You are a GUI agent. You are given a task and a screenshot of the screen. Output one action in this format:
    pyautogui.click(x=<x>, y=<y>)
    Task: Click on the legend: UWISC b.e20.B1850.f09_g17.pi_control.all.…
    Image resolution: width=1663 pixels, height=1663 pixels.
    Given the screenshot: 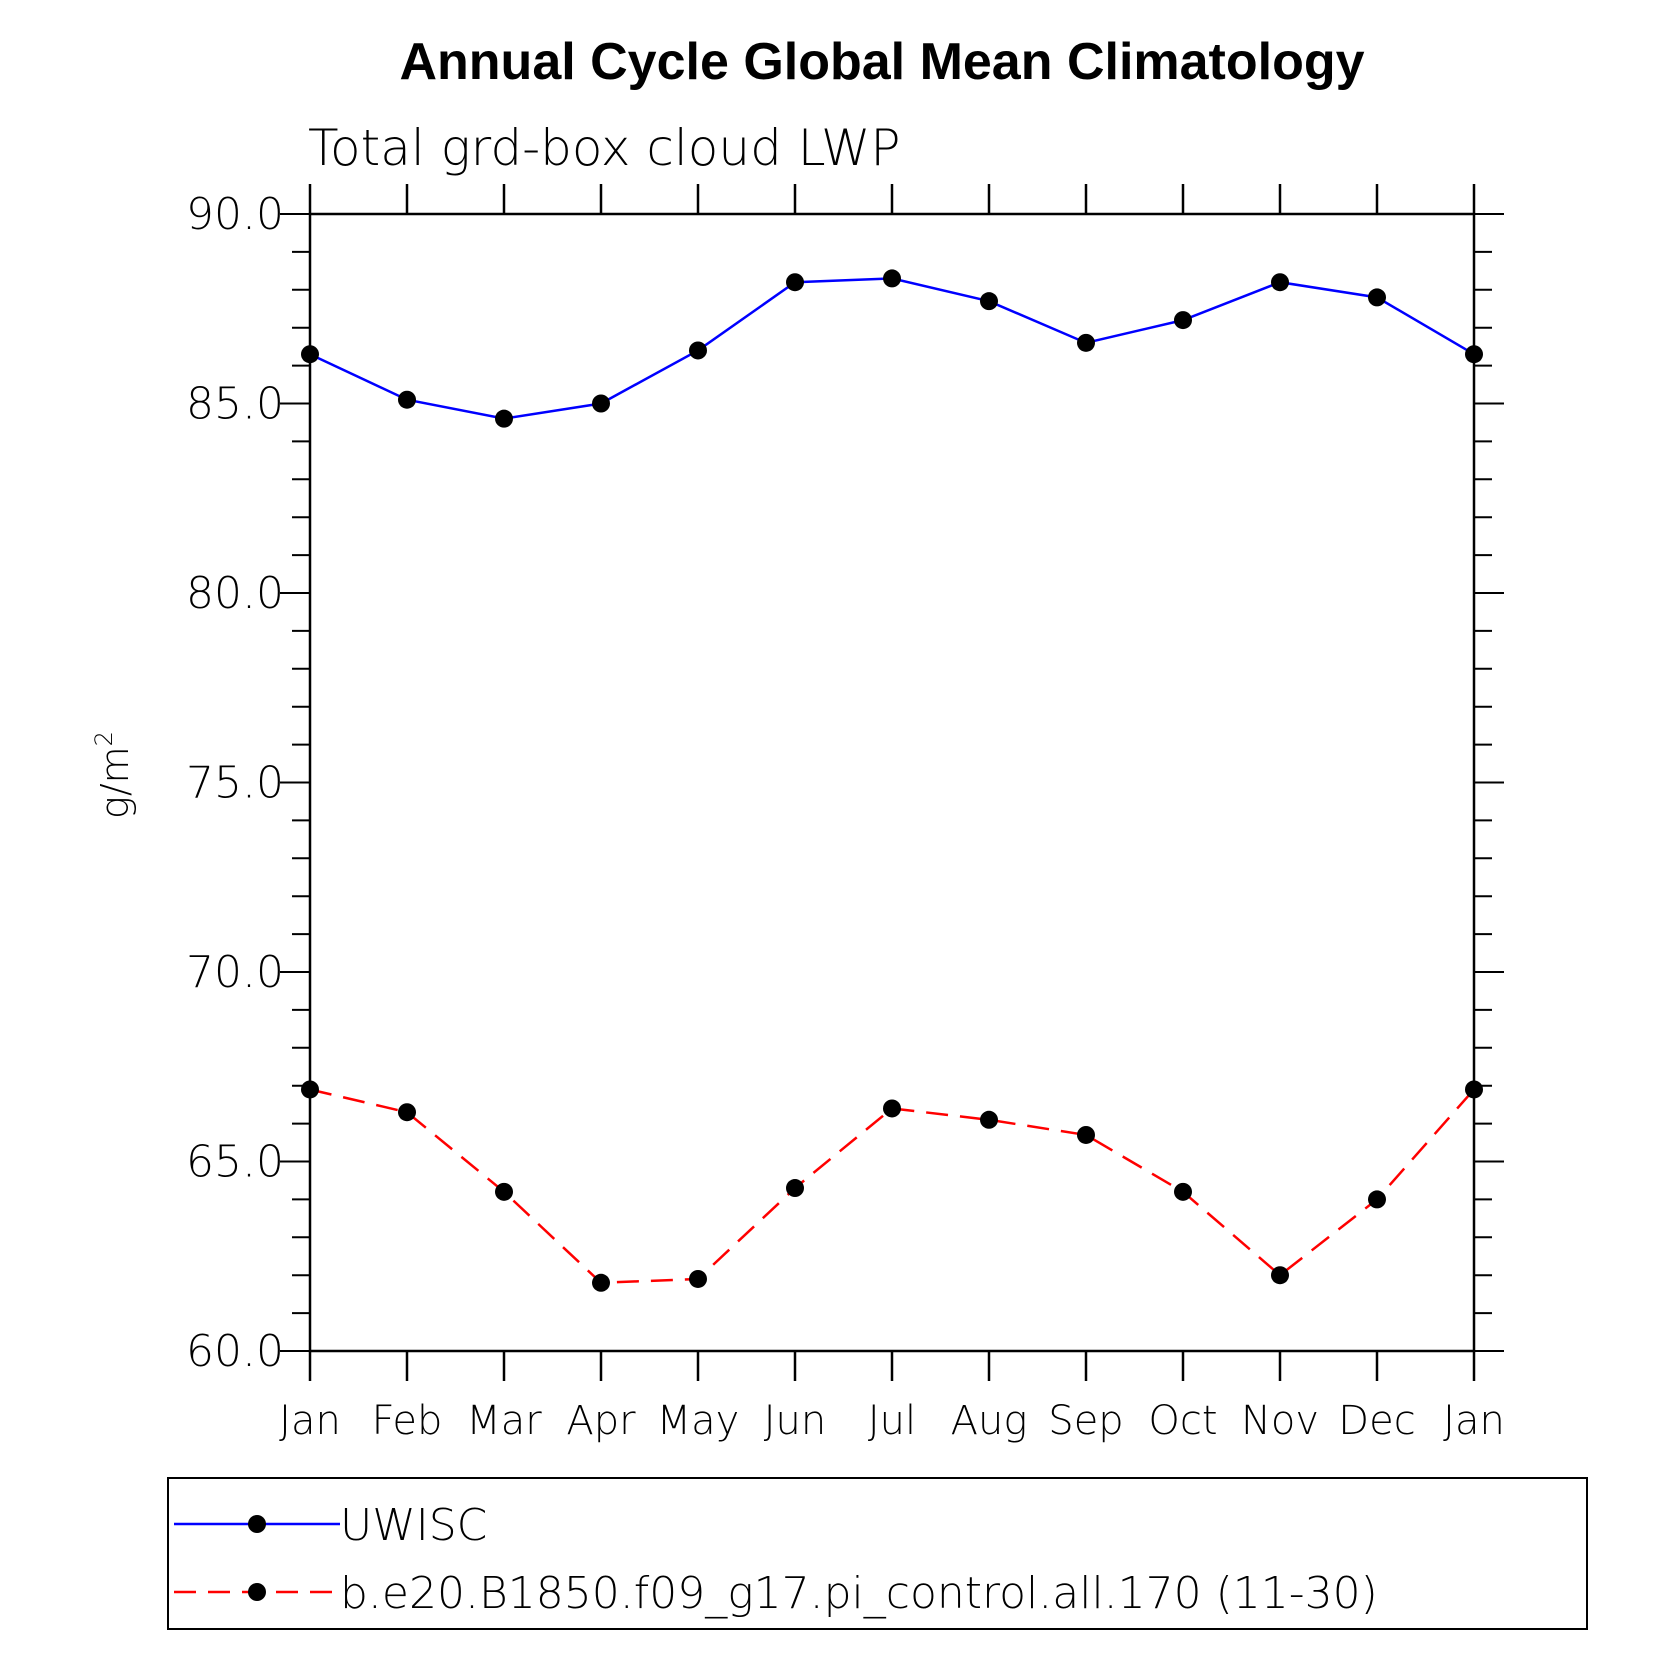 What is the action you would take?
    pyautogui.click(x=877, y=1553)
    